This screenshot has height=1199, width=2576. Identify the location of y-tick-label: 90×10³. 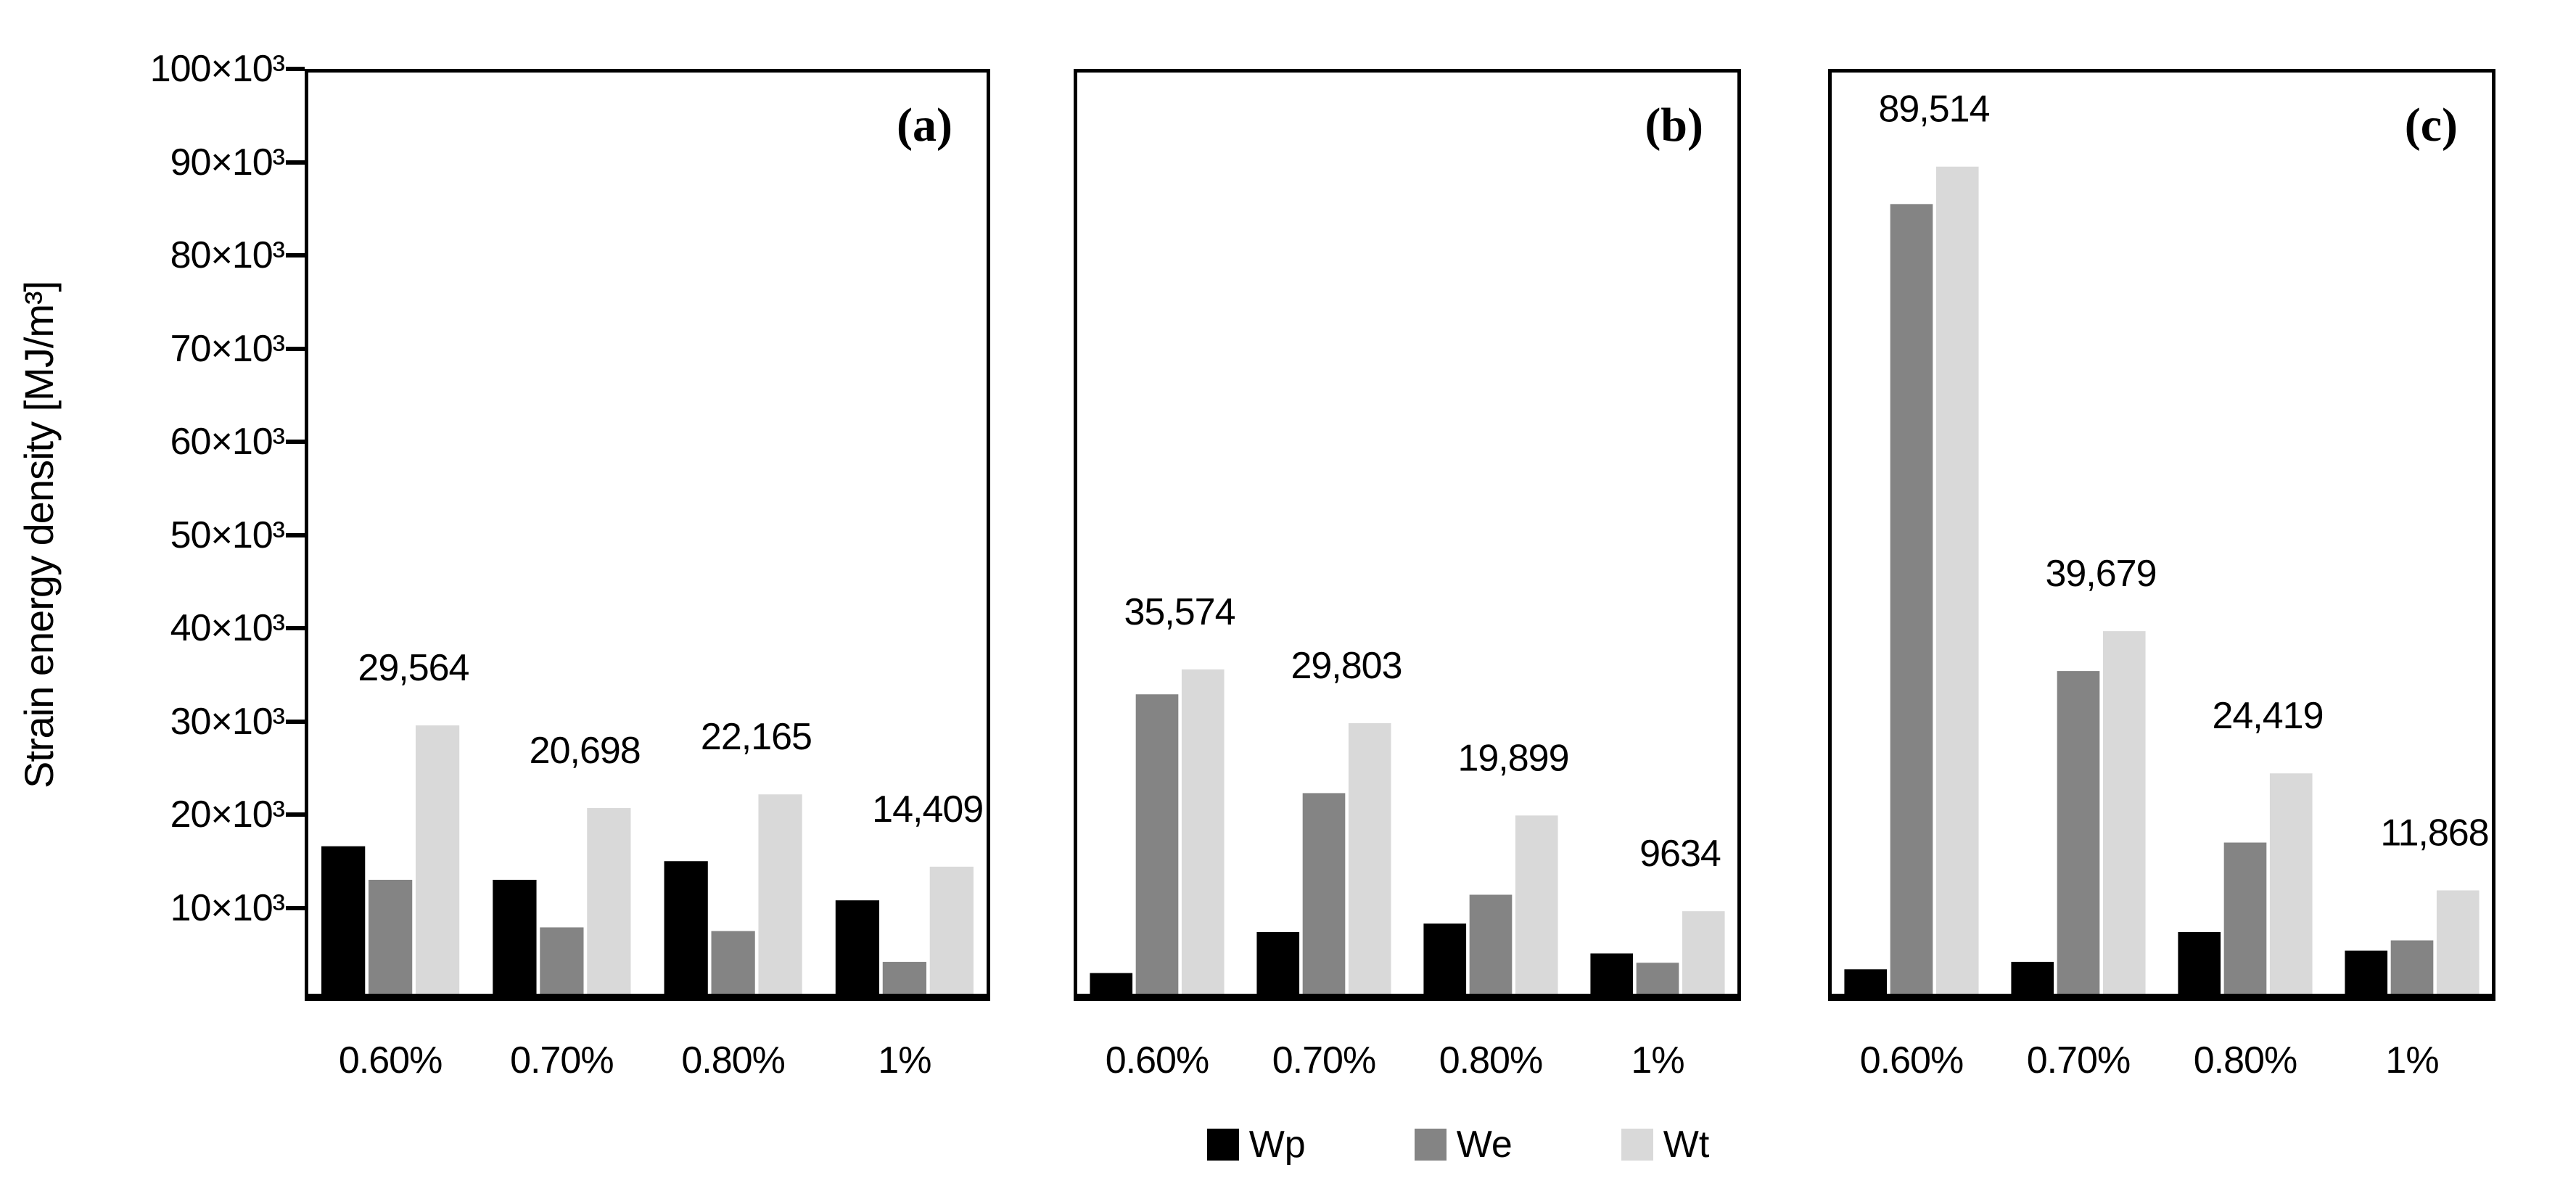
(227, 162).